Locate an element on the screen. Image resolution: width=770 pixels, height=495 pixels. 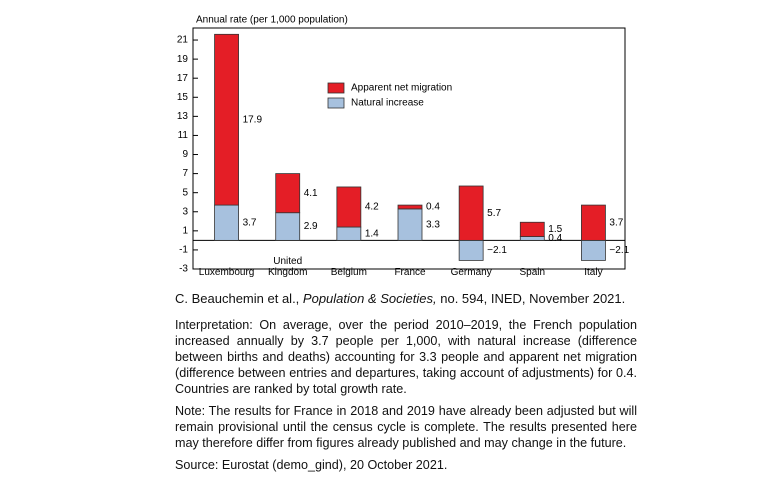
value-label: 17.9 is located at coordinates (253, 119).